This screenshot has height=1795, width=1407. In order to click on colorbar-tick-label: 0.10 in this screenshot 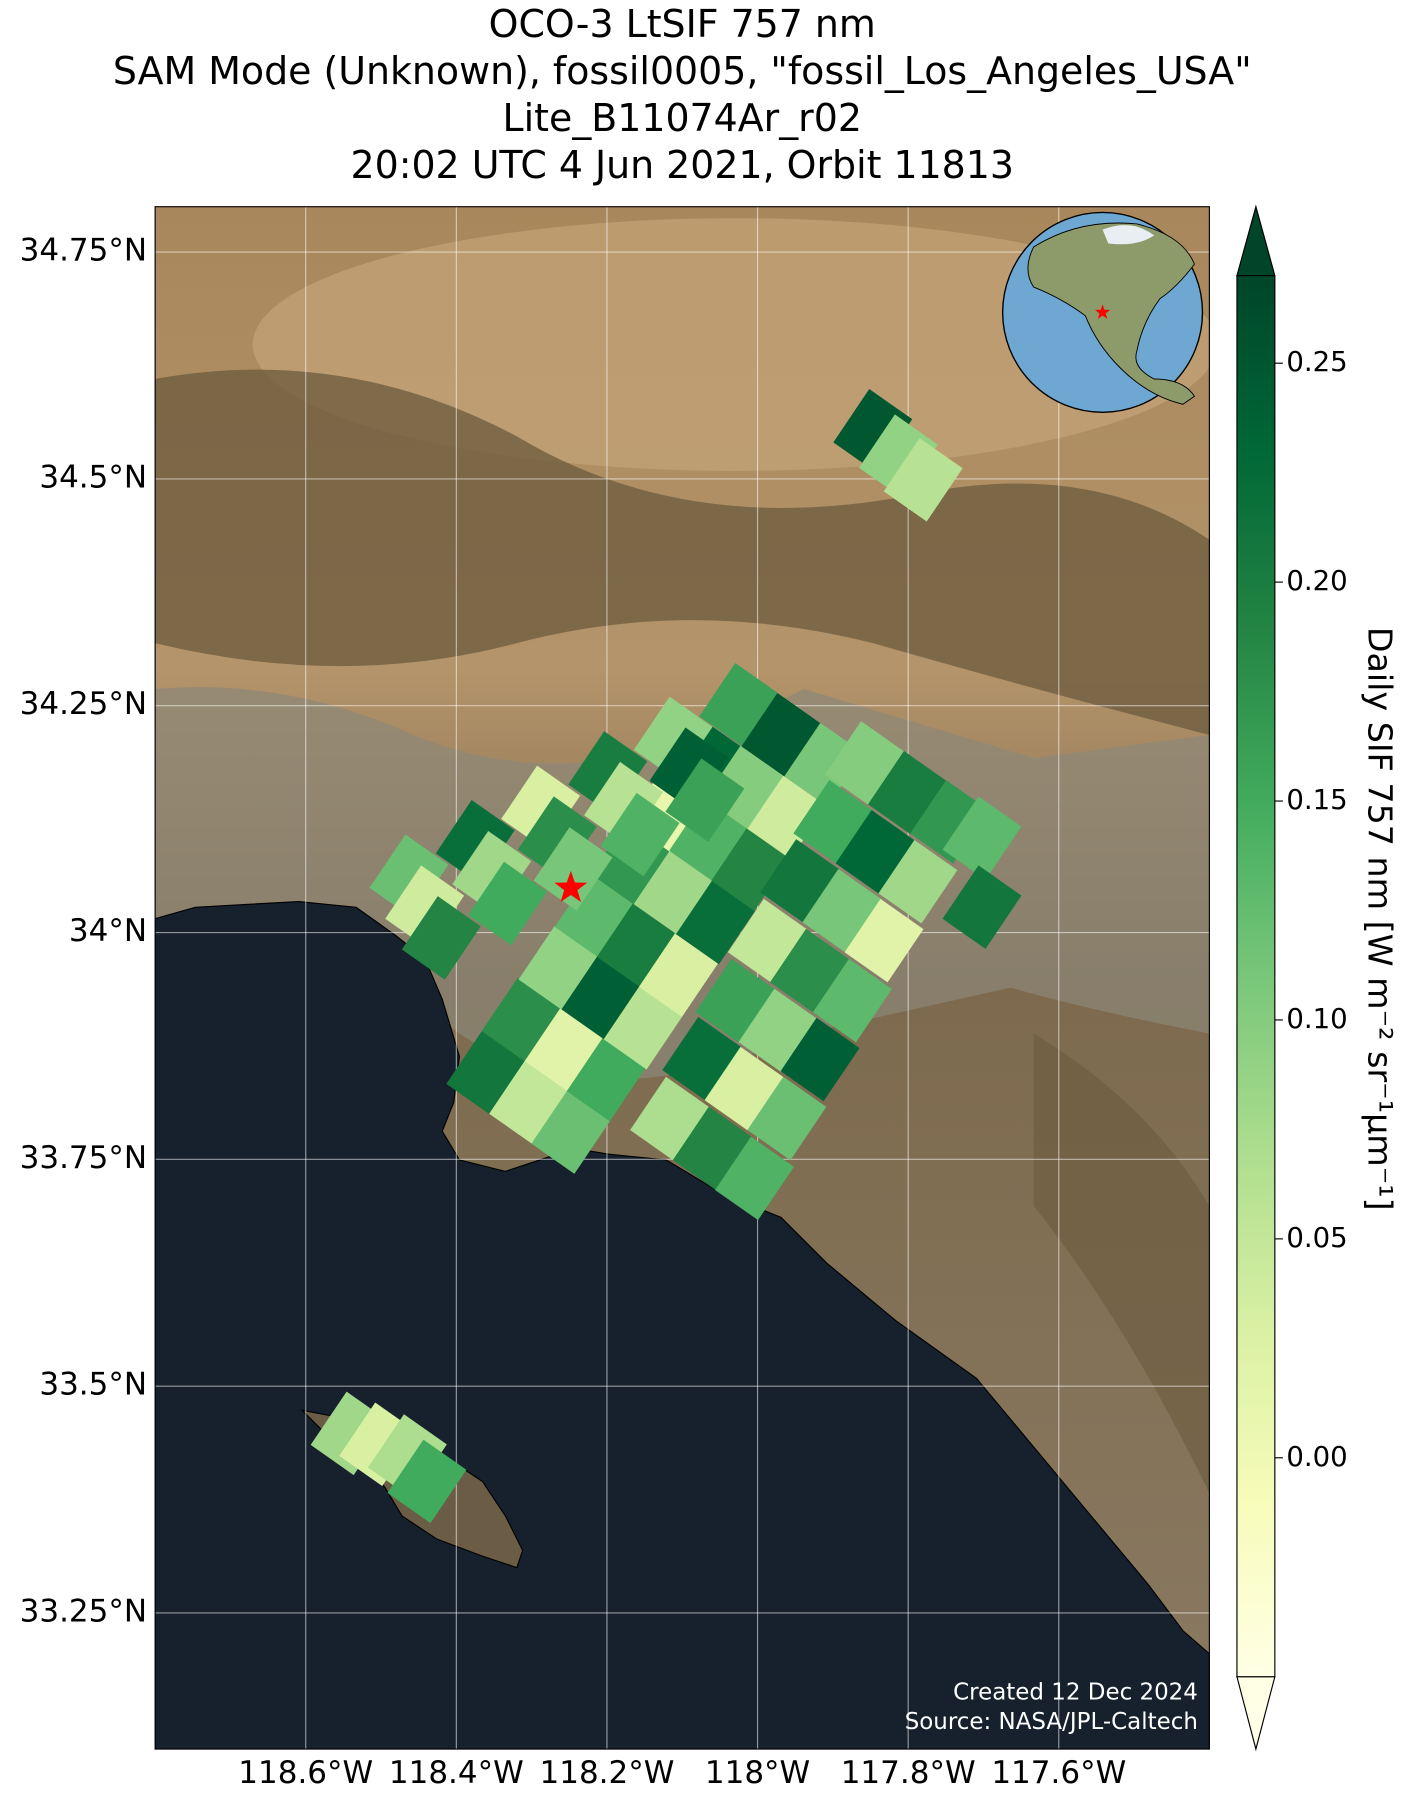, I will do `click(1316, 1019)`.